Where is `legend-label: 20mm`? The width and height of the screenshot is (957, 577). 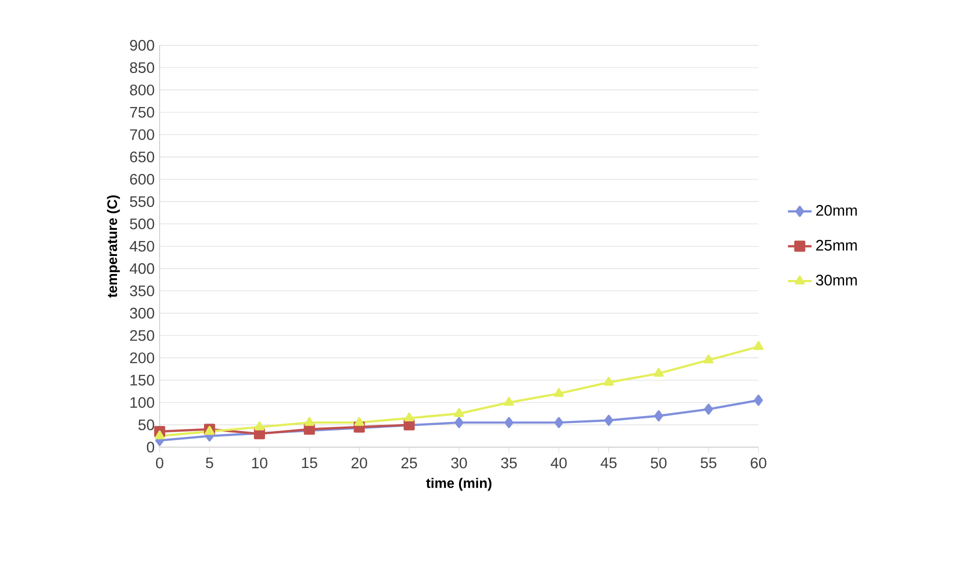
legend-label: 20mm is located at coordinates (836, 210).